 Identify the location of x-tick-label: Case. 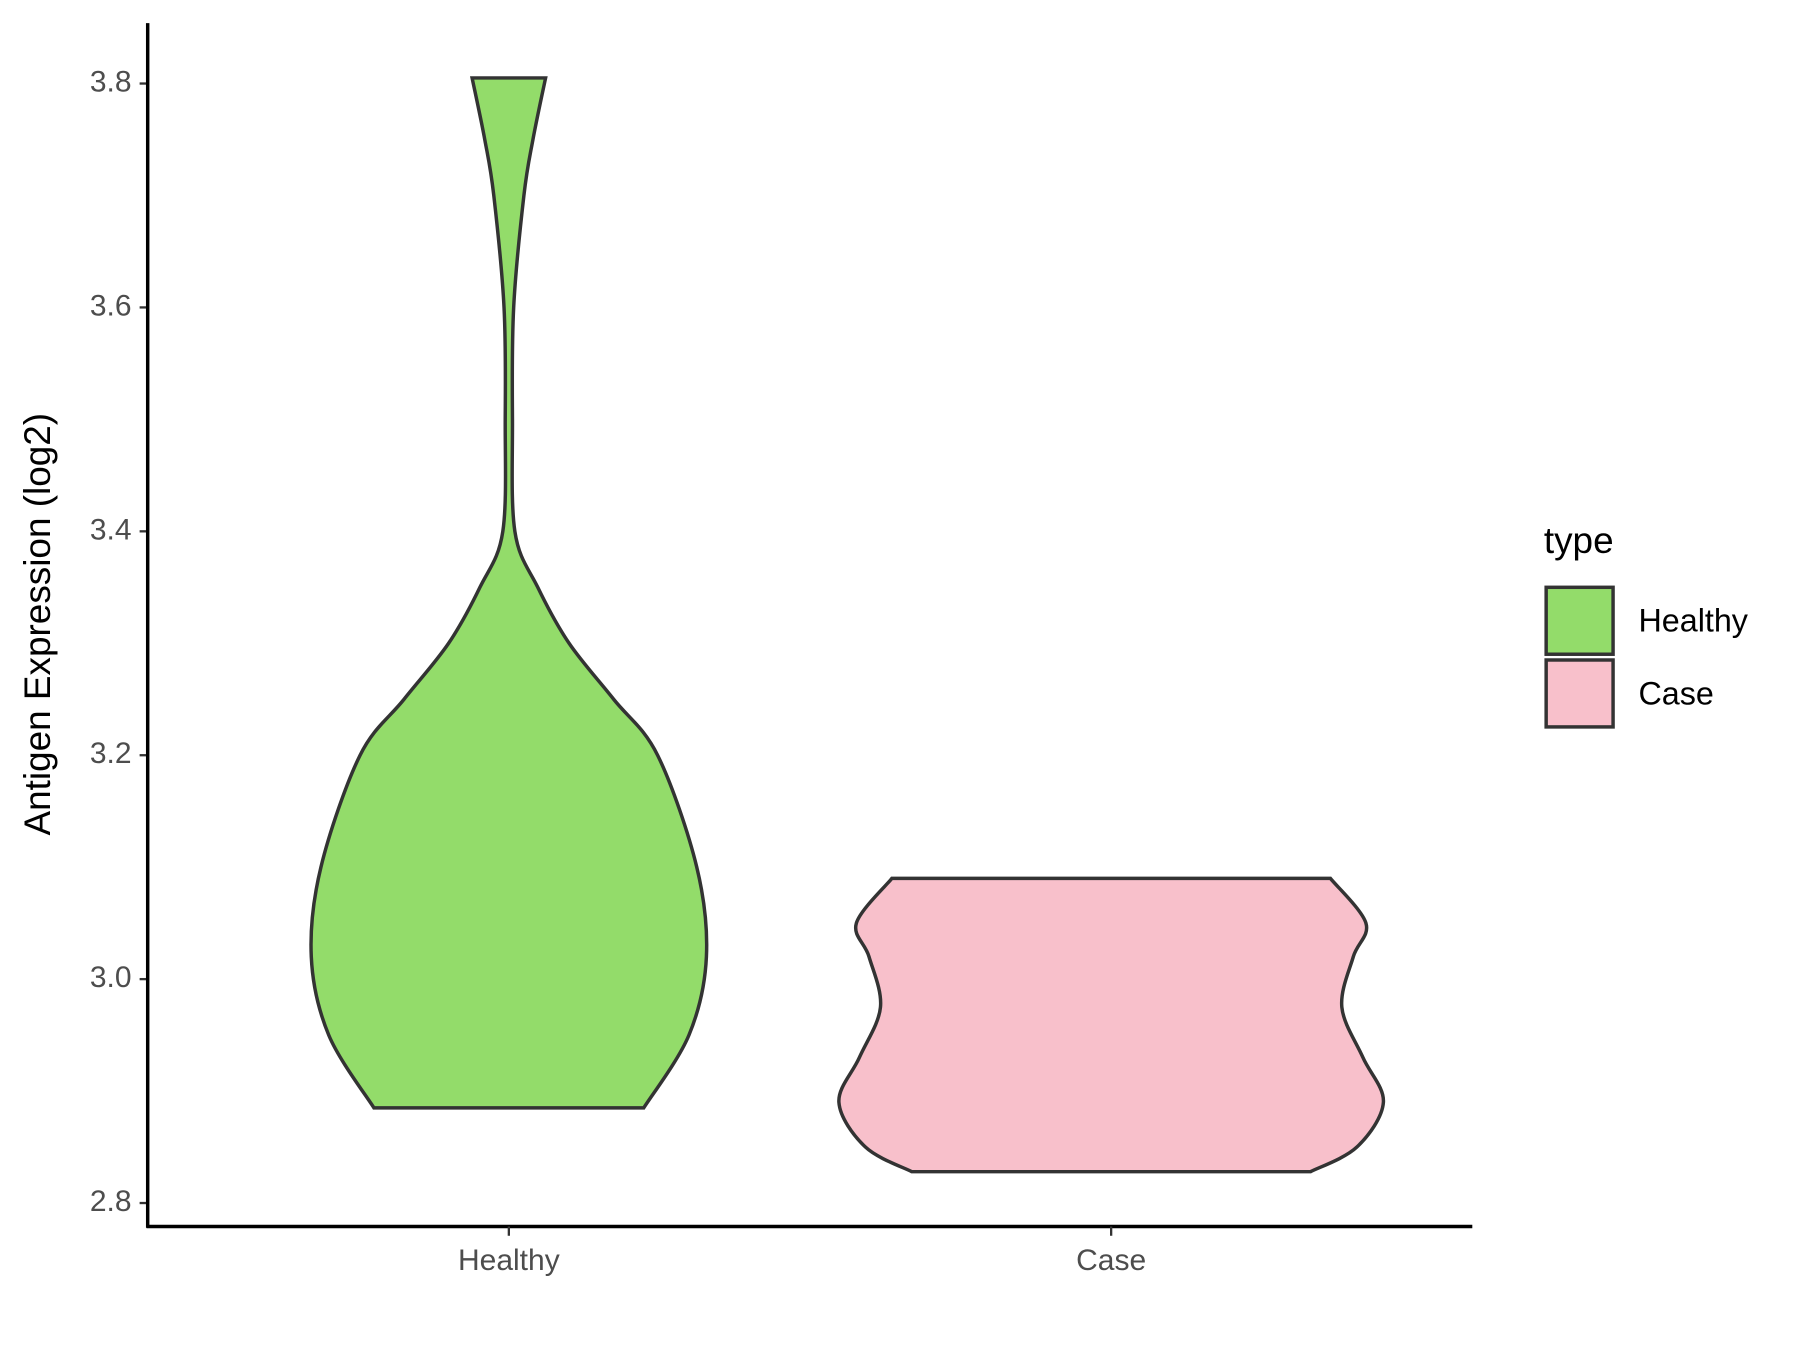
(1111, 1260).